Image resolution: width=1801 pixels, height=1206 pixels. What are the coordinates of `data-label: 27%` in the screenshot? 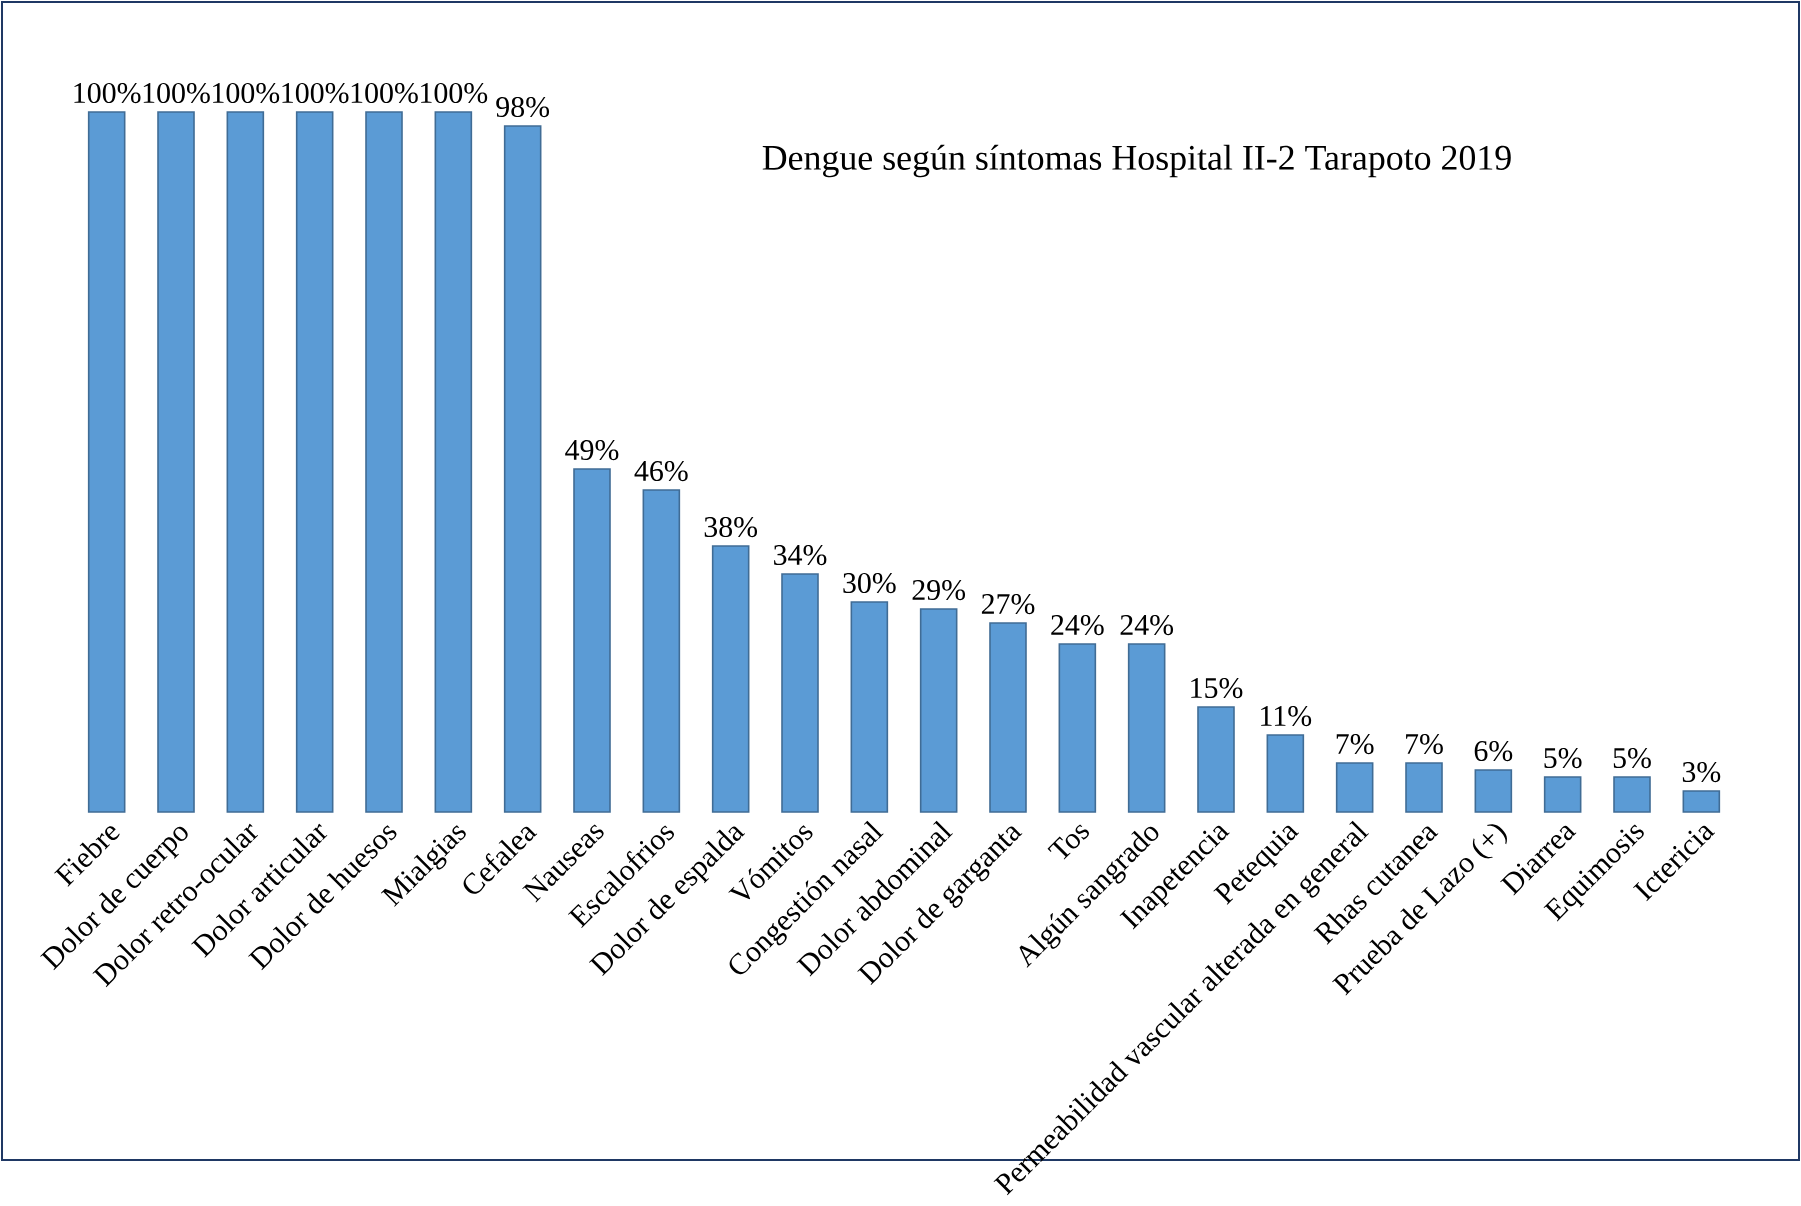 It's located at (1008, 604).